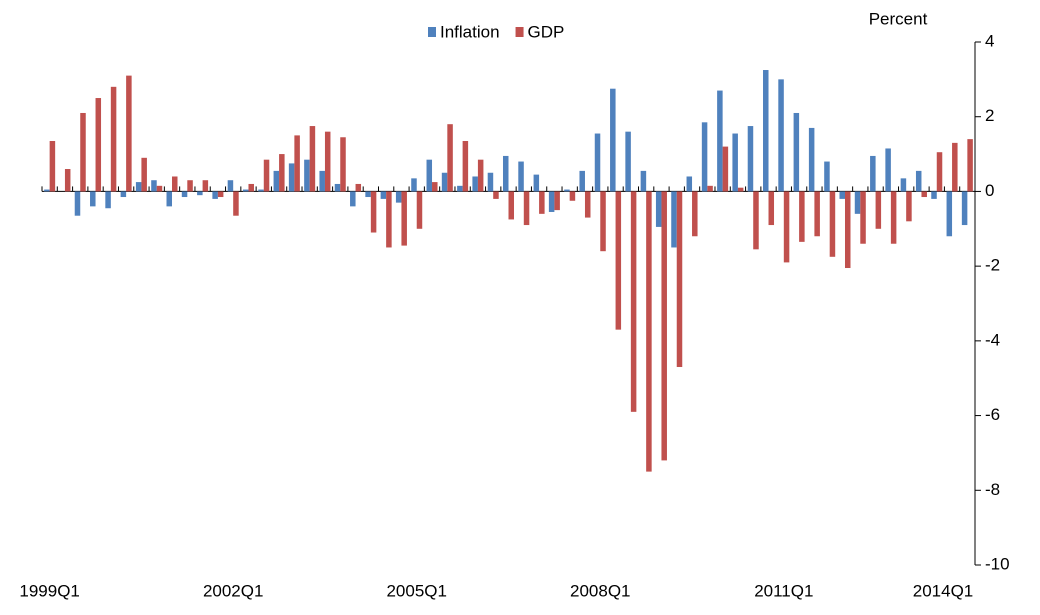 Image resolution: width=1040 pixels, height=615 pixels. What do you see at coordinates (546, 31) in the screenshot?
I see `legend-label: GDP` at bounding box center [546, 31].